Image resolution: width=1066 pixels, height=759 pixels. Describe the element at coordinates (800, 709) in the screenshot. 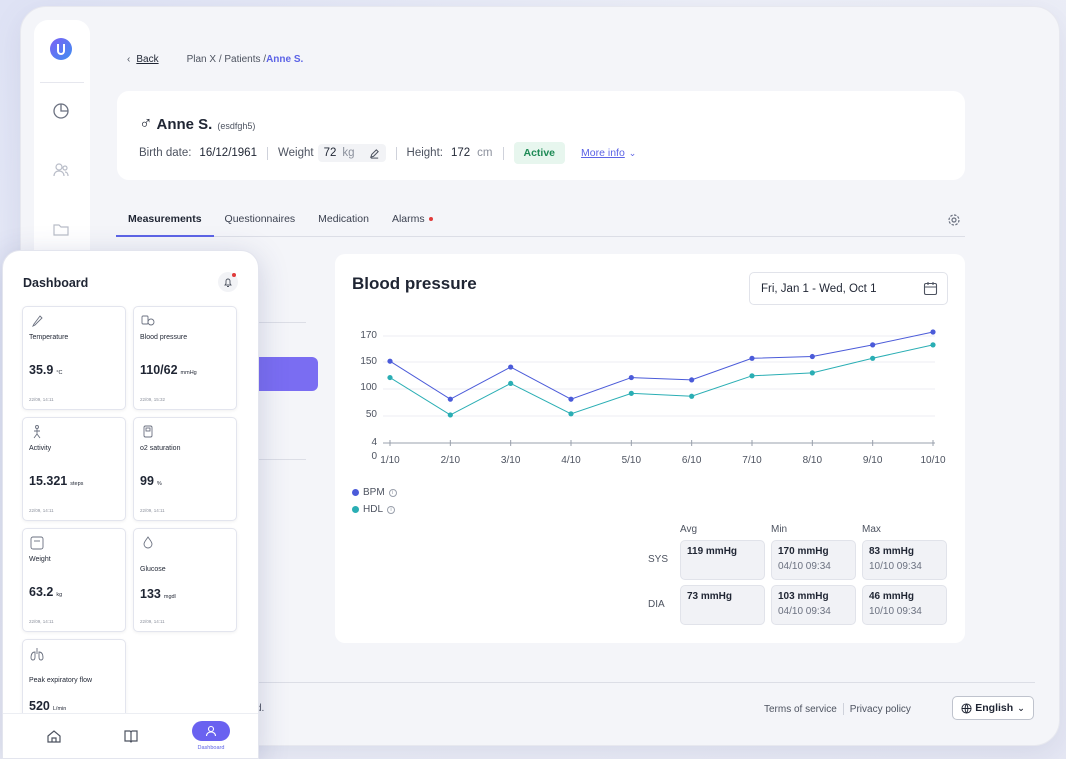

I see `terms-link: Terms of service` at that location.